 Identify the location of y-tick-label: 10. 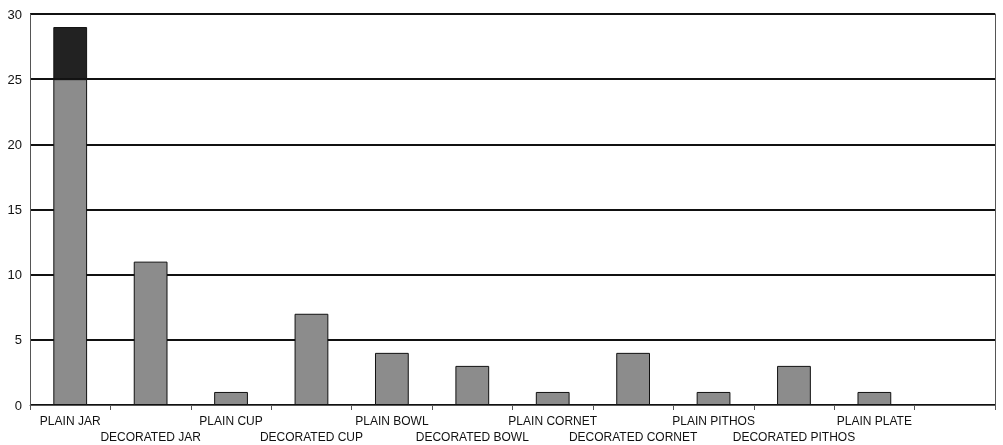
(14, 275).